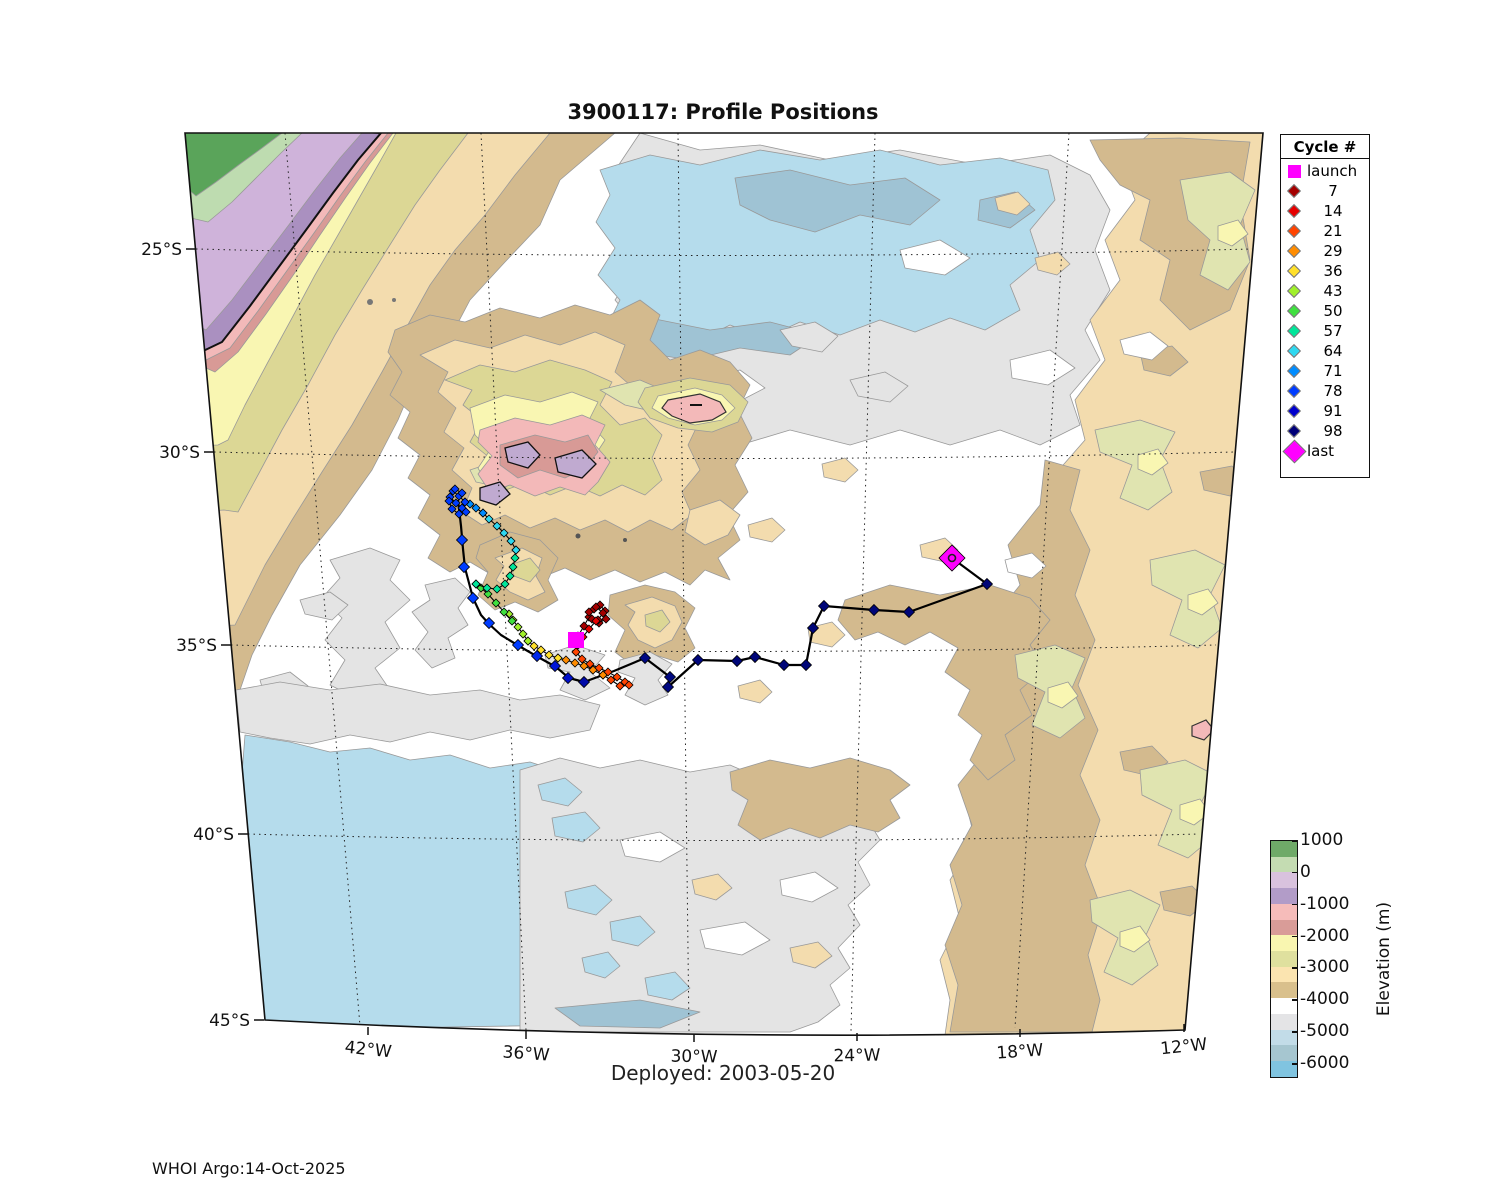 The image size is (1500, 1204). I want to click on y-tick-label: 45°S, so click(229, 1021).